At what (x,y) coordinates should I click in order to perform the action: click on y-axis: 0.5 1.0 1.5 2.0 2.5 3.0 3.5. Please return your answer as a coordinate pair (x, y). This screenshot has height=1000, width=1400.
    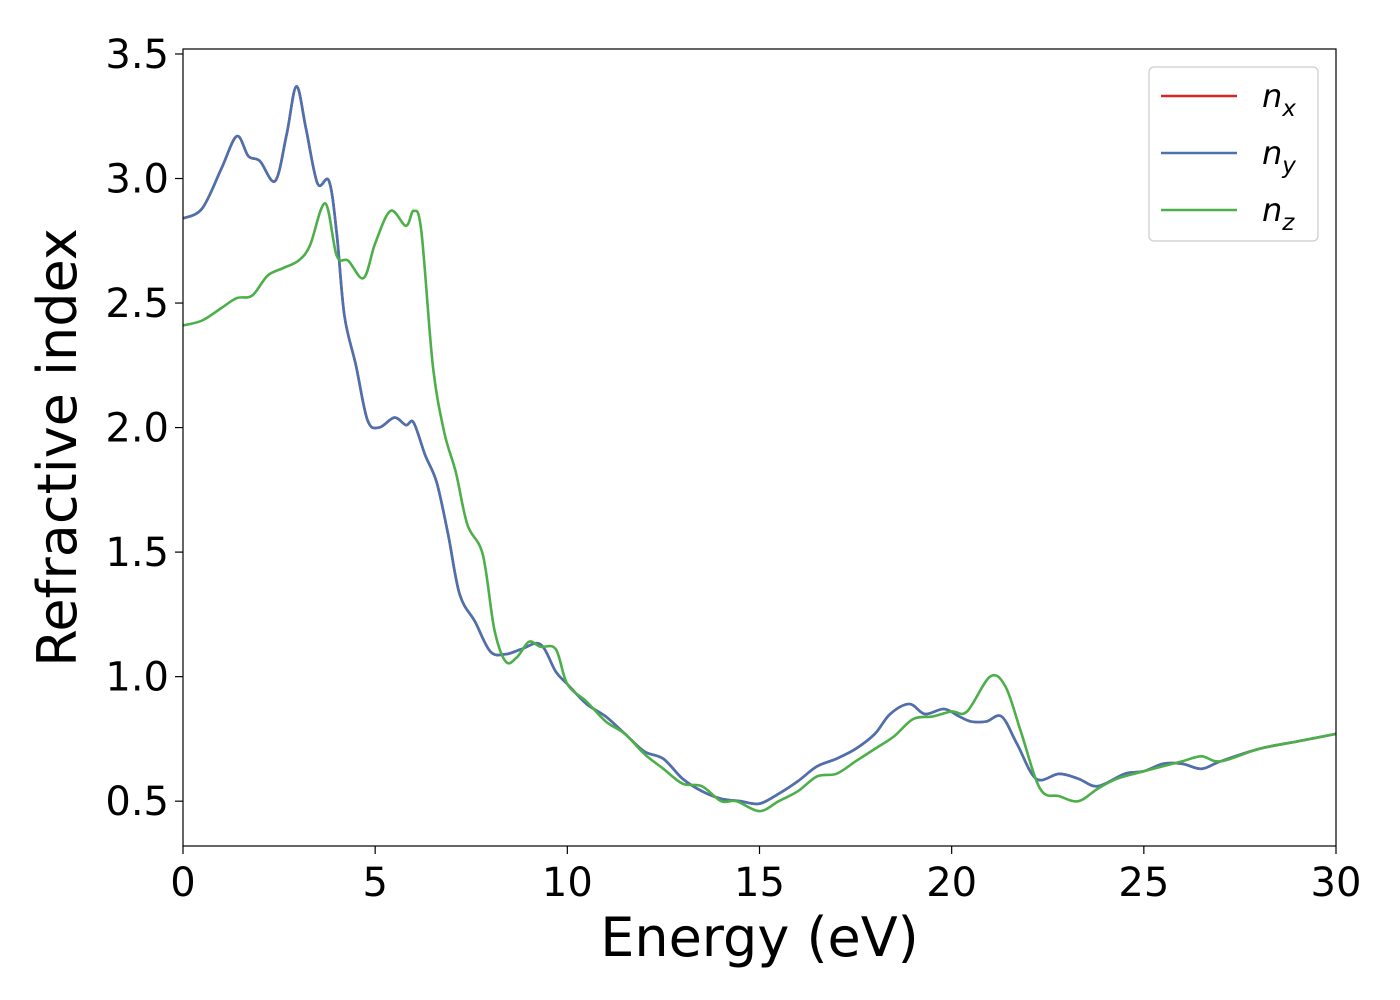
    Looking at the image, I should click on (144, 428).